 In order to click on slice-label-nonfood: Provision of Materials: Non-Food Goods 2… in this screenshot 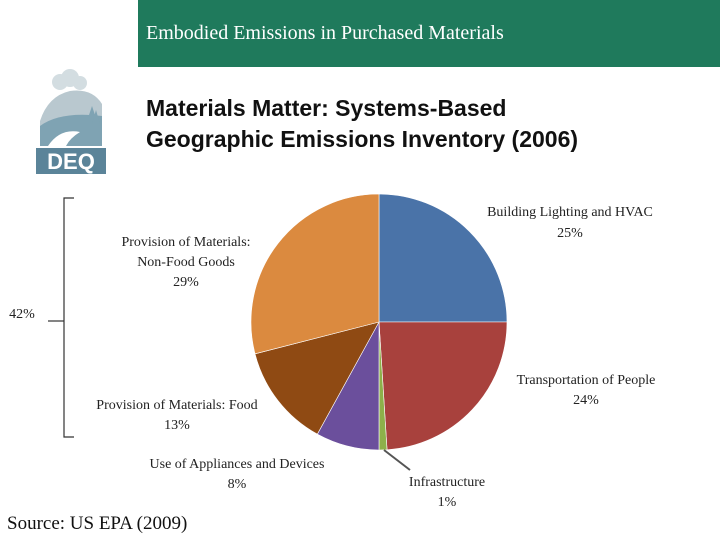, I will do `click(185, 262)`.